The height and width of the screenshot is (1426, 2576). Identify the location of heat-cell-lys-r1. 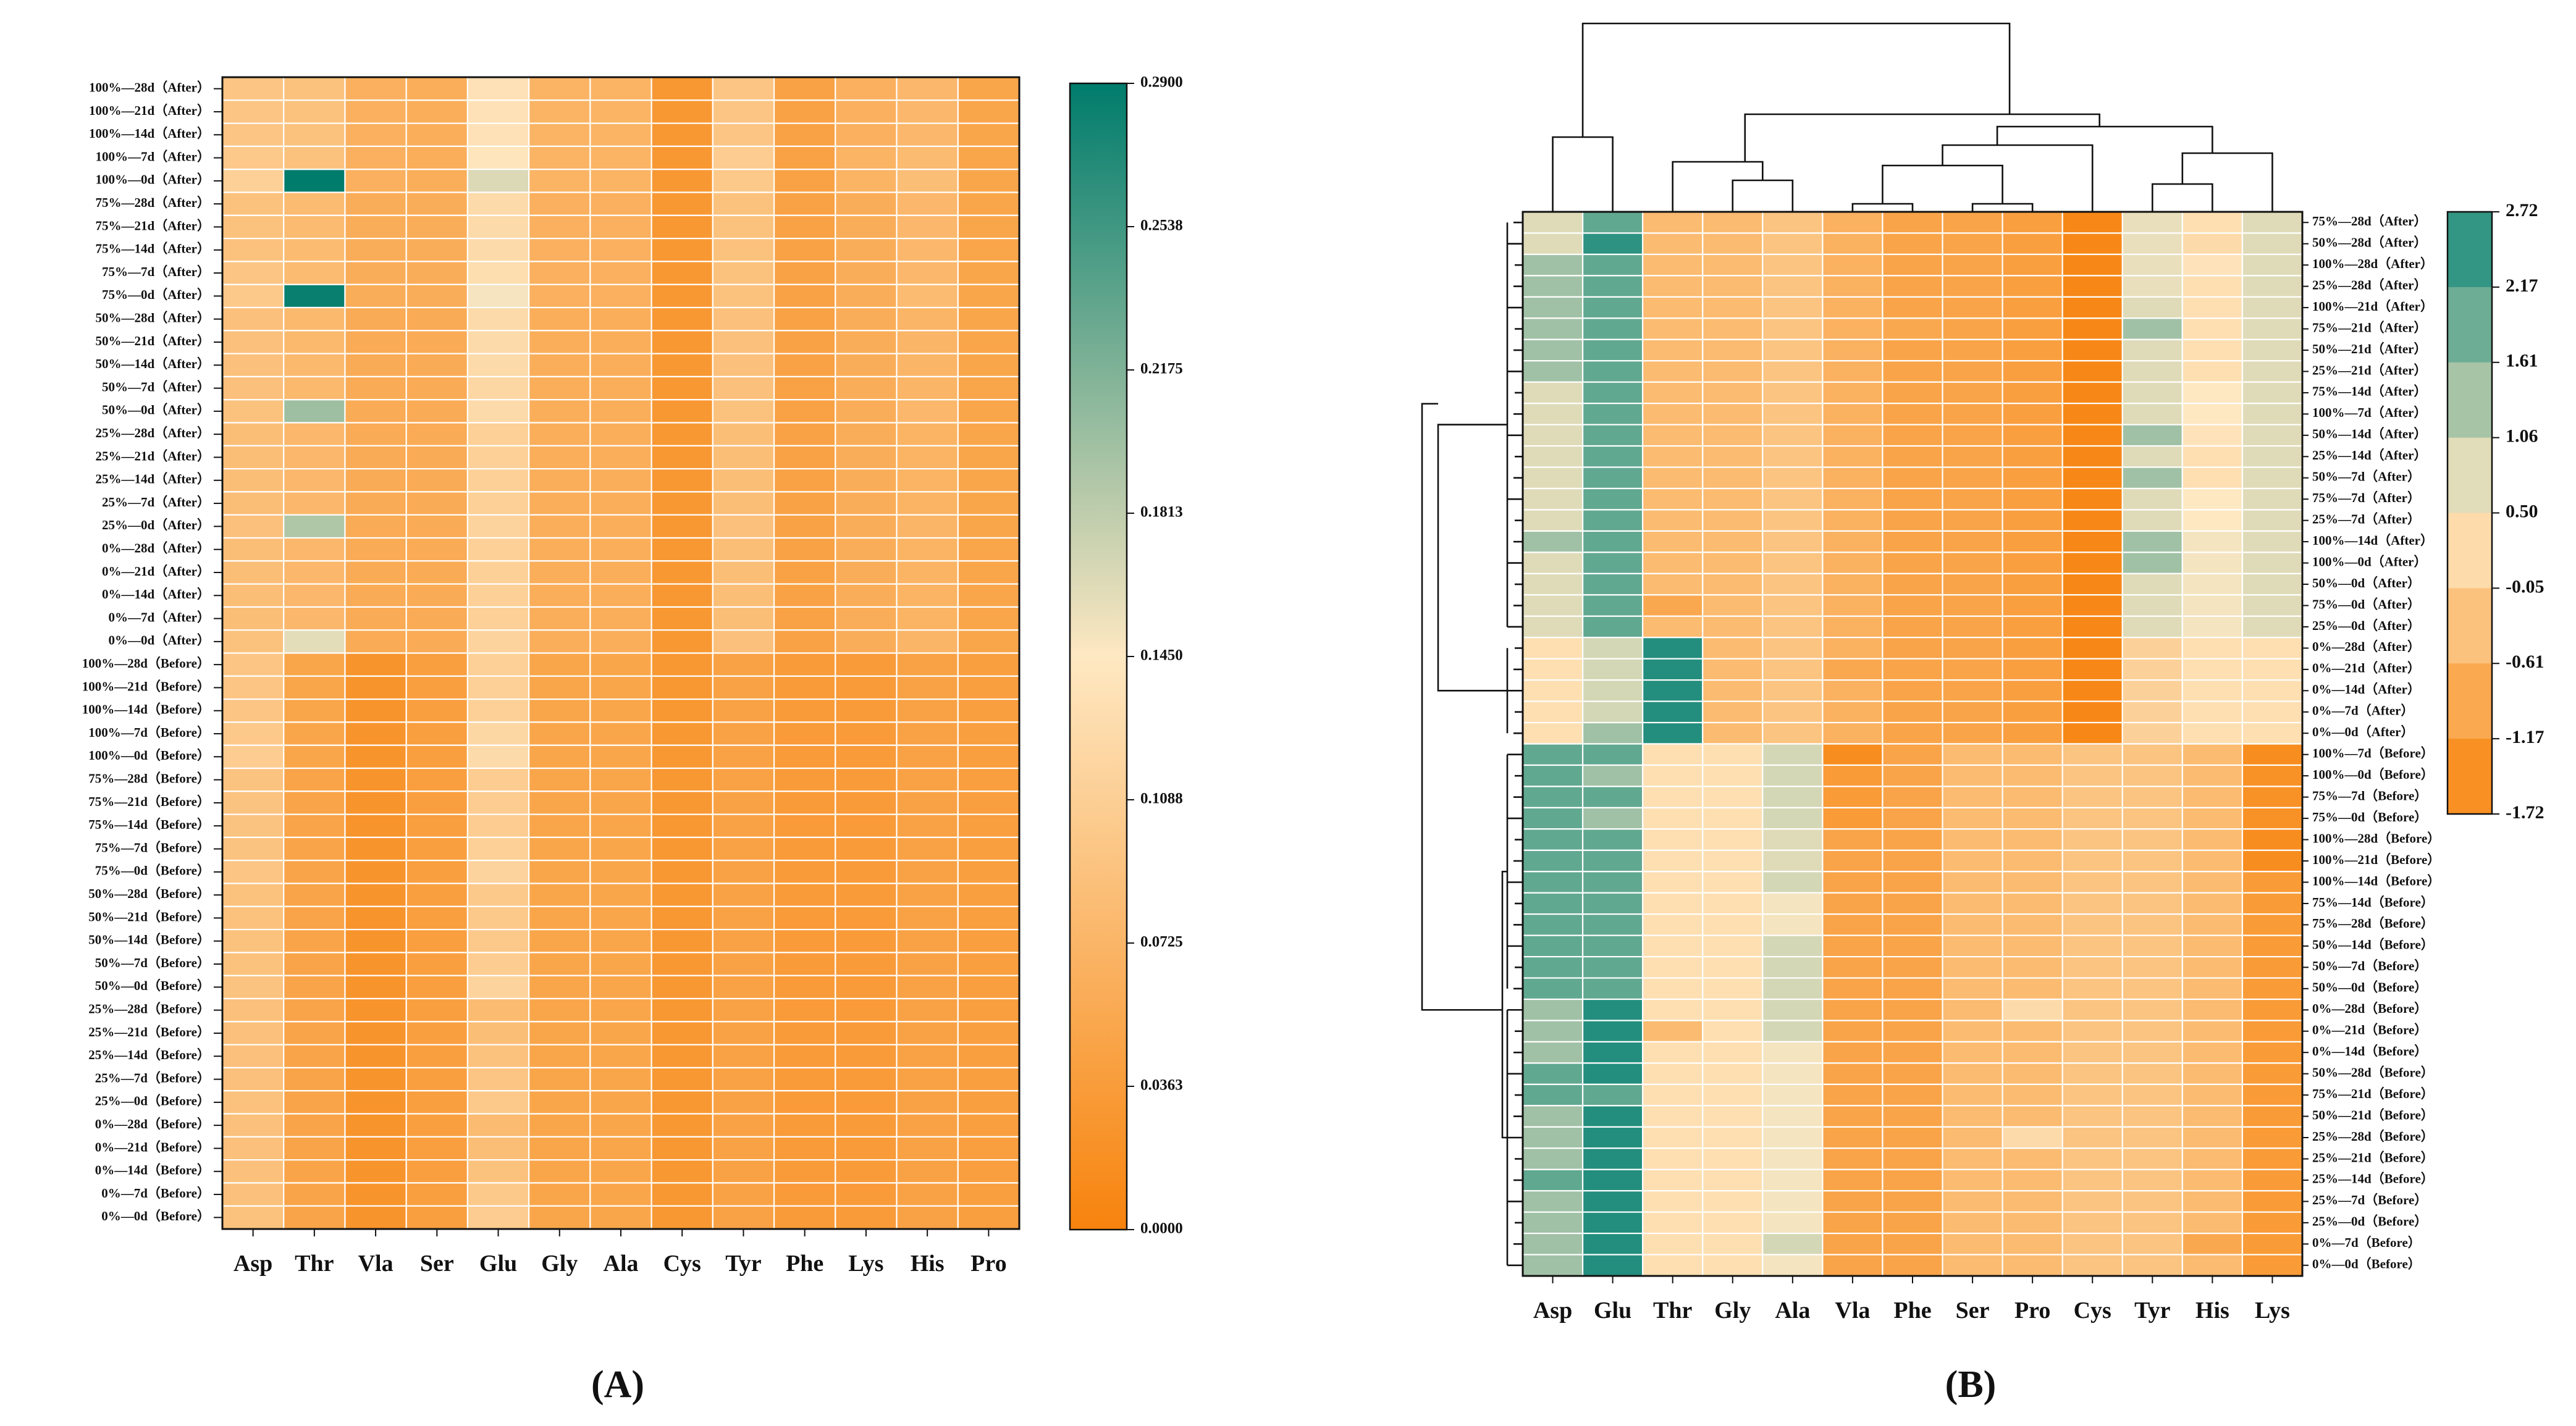
(2272, 222).